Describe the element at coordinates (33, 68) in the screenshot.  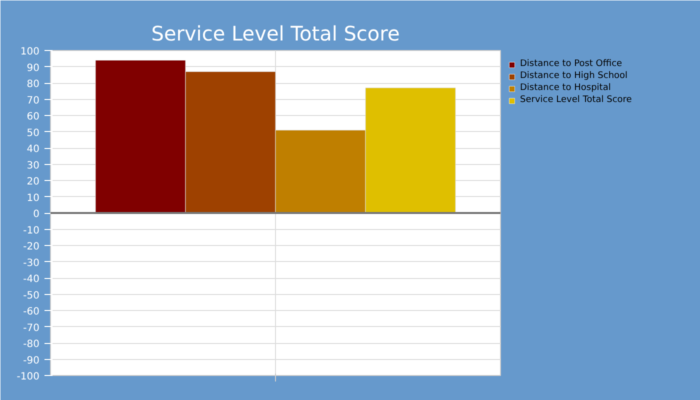
I see `y-tick-label: 90` at that location.